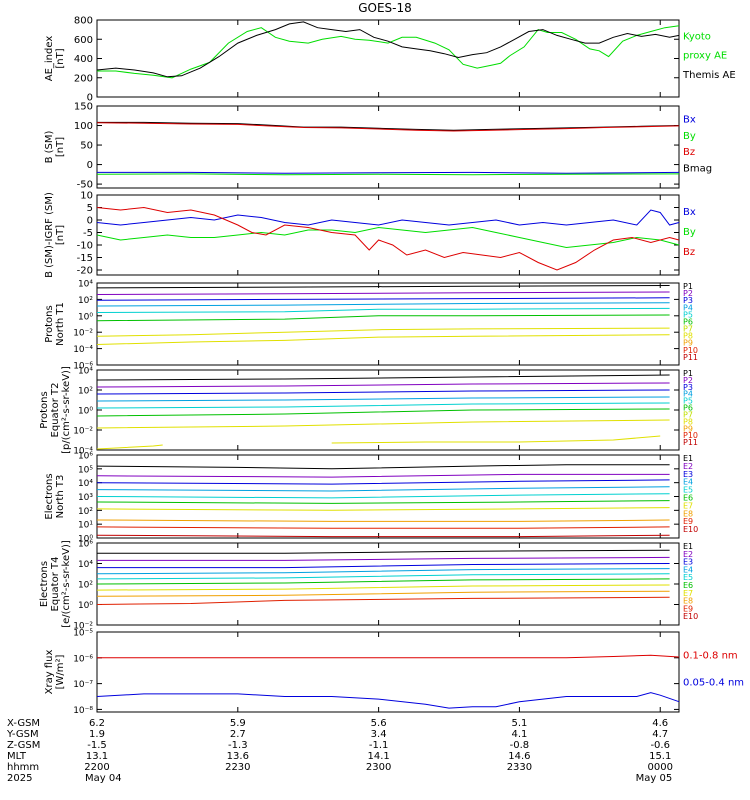 The image size is (750, 800). Describe the element at coordinates (688, 286) in the screenshot. I see `legend-label: P1` at that location.